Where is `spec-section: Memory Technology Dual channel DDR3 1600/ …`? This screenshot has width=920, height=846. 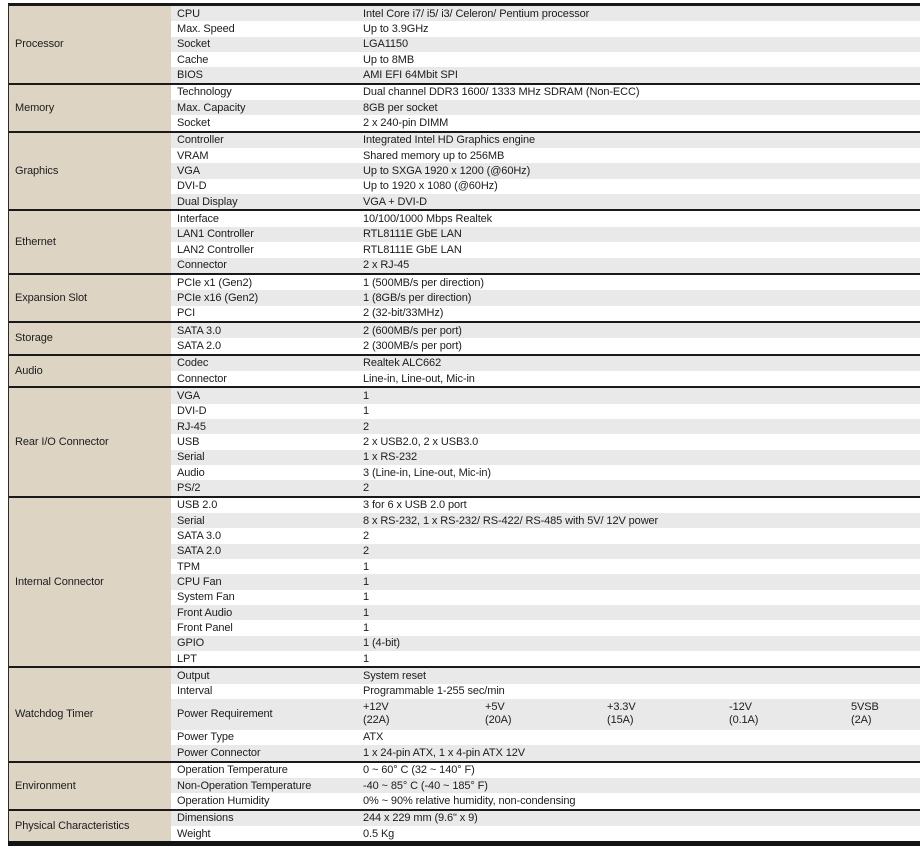 spec-section: Memory Technology Dual channel DDR3 1600/ … is located at coordinates (464, 106).